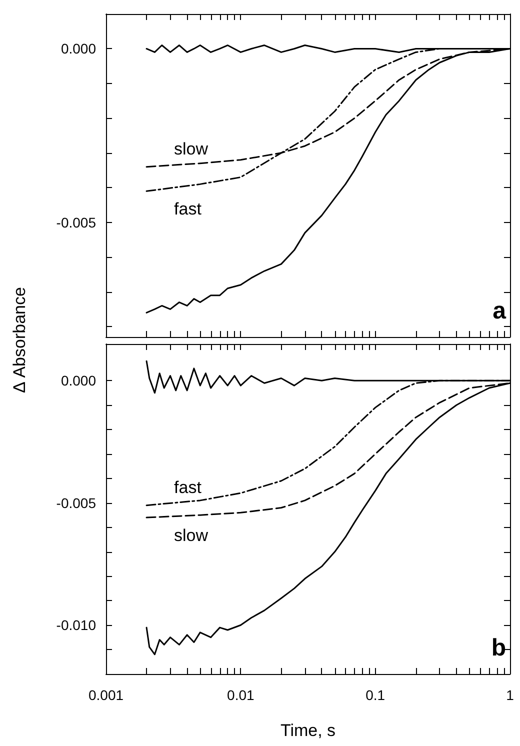 This screenshot has height=746, width=520. What do you see at coordinates (308, 730) in the screenshot?
I see `x-axis-title: Time, s` at bounding box center [308, 730].